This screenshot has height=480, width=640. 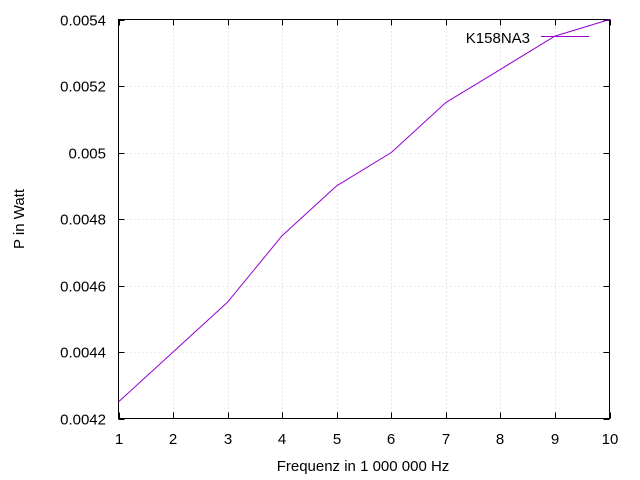 What do you see at coordinates (83, 420) in the screenshot?
I see `y-tick-label: 0.0042` at bounding box center [83, 420].